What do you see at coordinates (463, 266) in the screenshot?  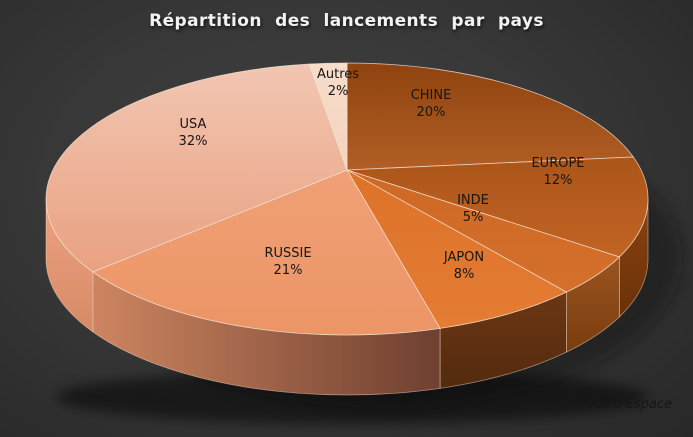 I see `pie-label-japon: JAPON 8%` at bounding box center [463, 266].